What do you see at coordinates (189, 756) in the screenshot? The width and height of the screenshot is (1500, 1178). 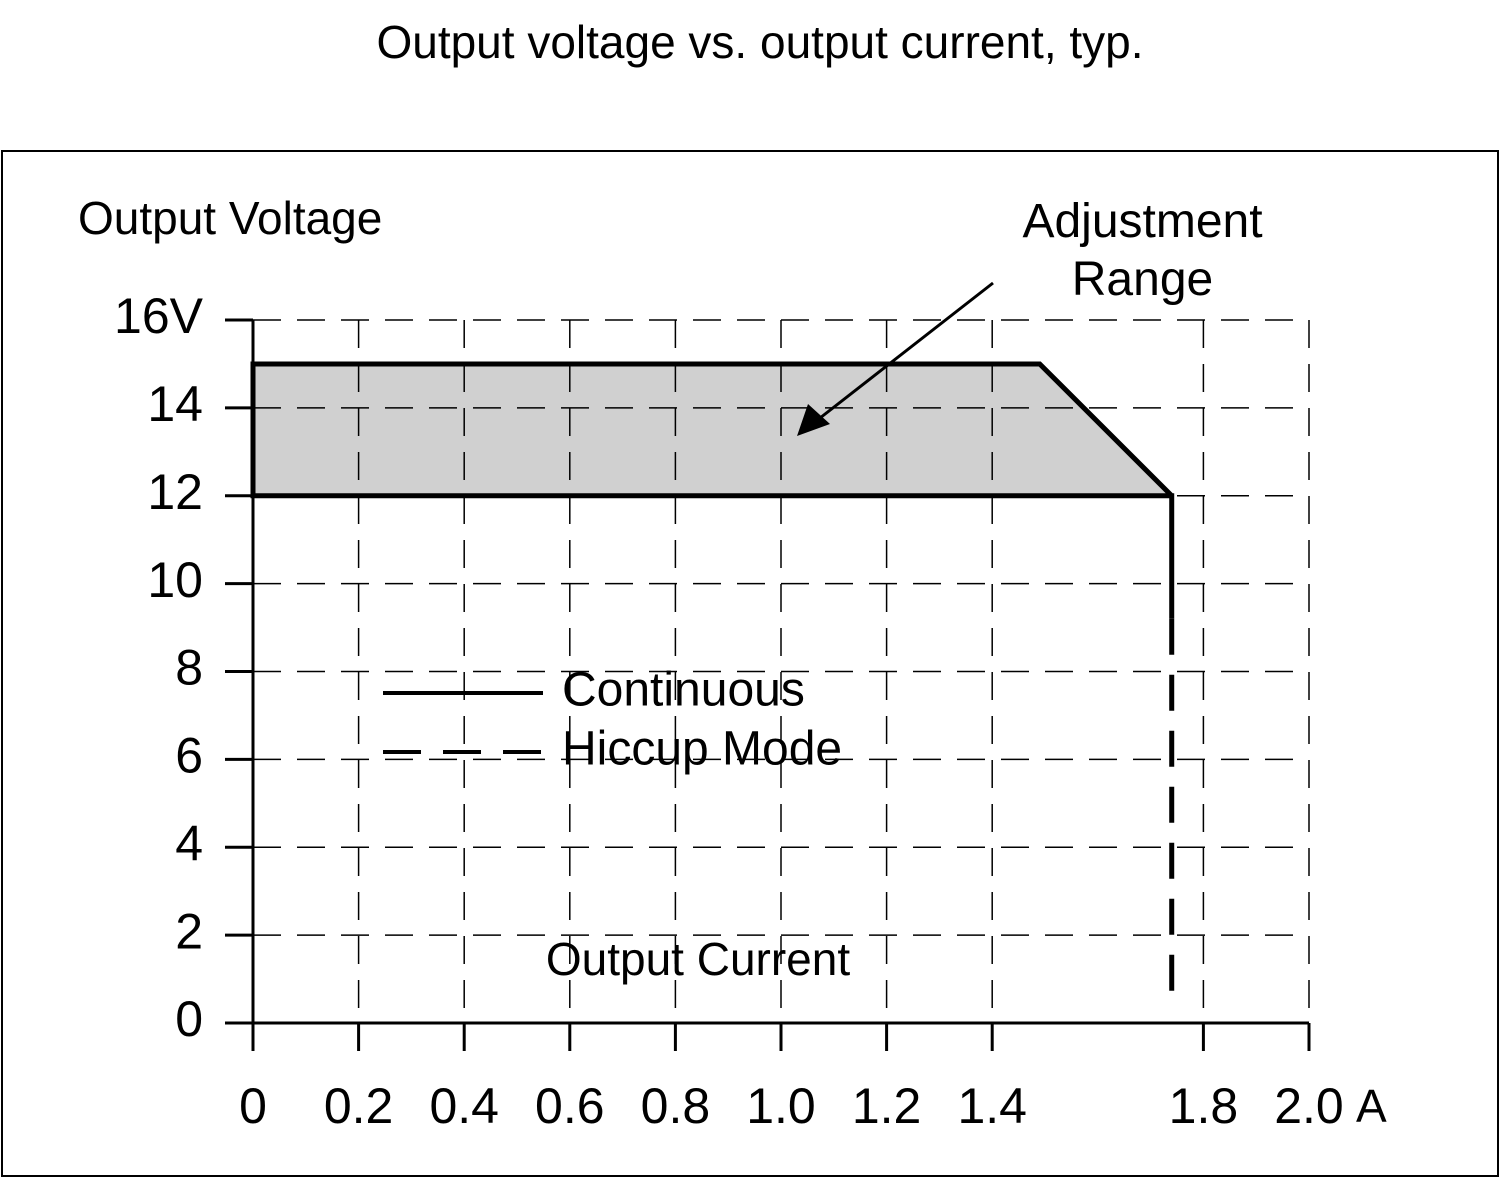 I see `y-tick-label: 6` at bounding box center [189, 756].